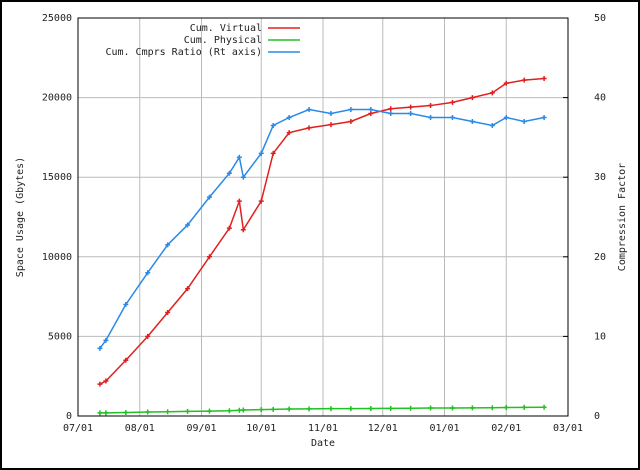 The image size is (640, 470). Describe the element at coordinates (78, 428) in the screenshot. I see `x-tick-label: 07/01` at that location.